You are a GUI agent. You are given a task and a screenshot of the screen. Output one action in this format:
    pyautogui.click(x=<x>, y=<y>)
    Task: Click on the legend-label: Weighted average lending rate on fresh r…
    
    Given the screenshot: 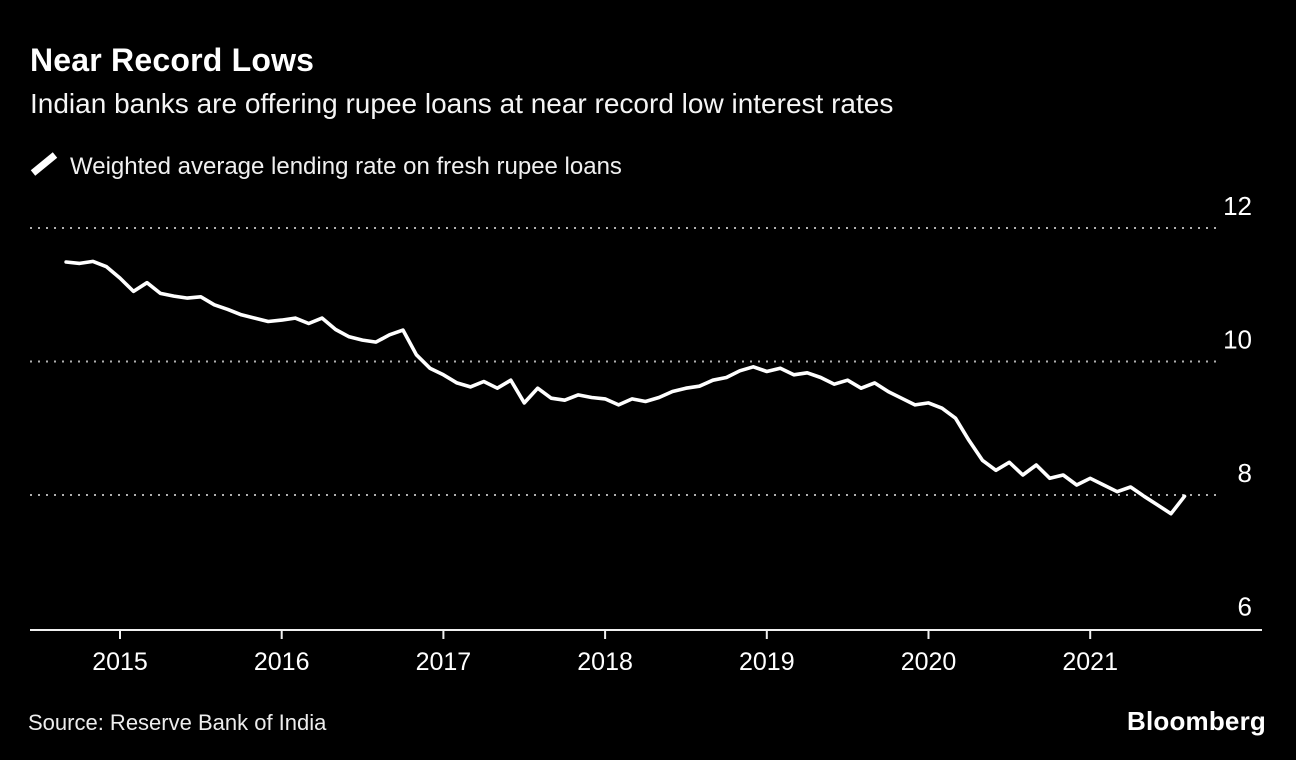 What is the action you would take?
    pyautogui.click(x=346, y=166)
    